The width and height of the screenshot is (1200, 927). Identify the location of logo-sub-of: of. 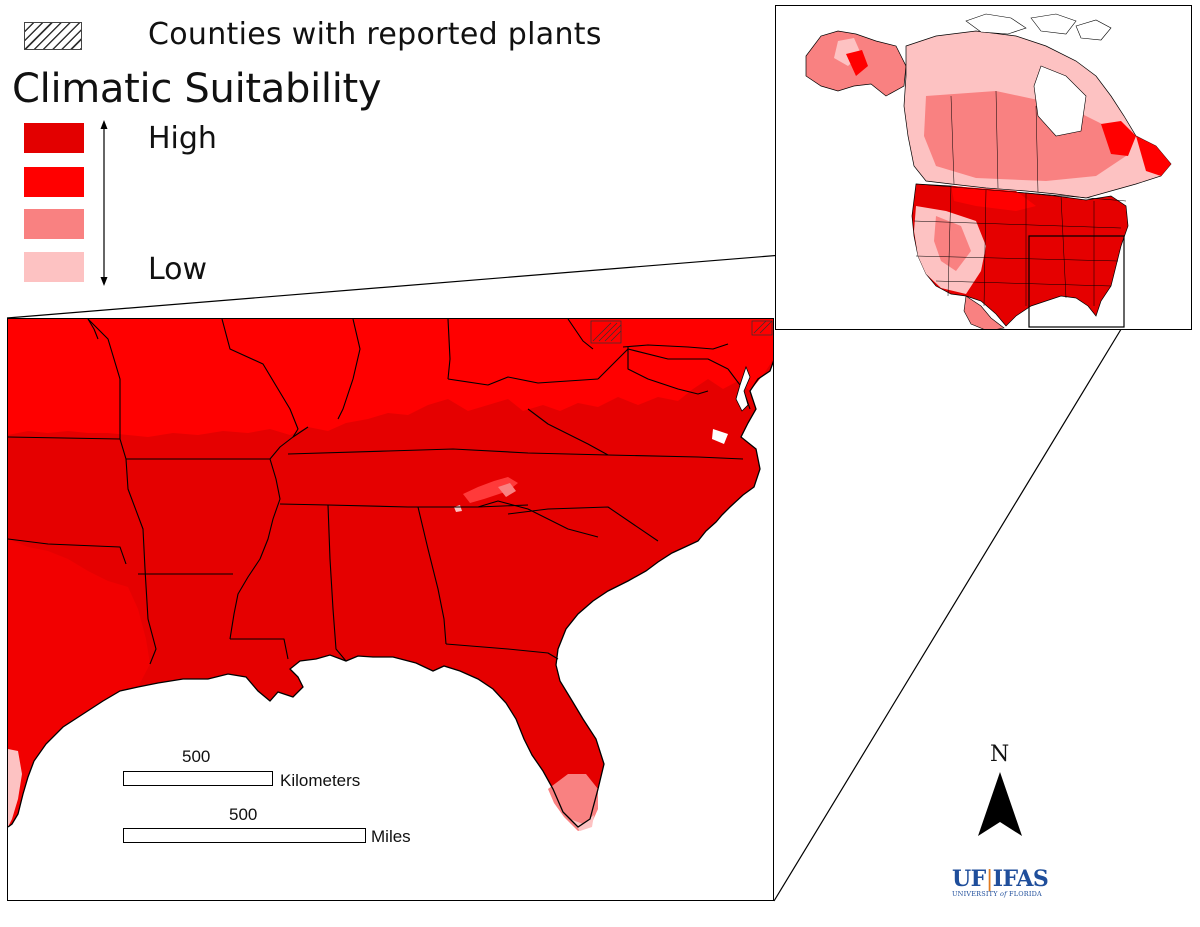
(1003, 894).